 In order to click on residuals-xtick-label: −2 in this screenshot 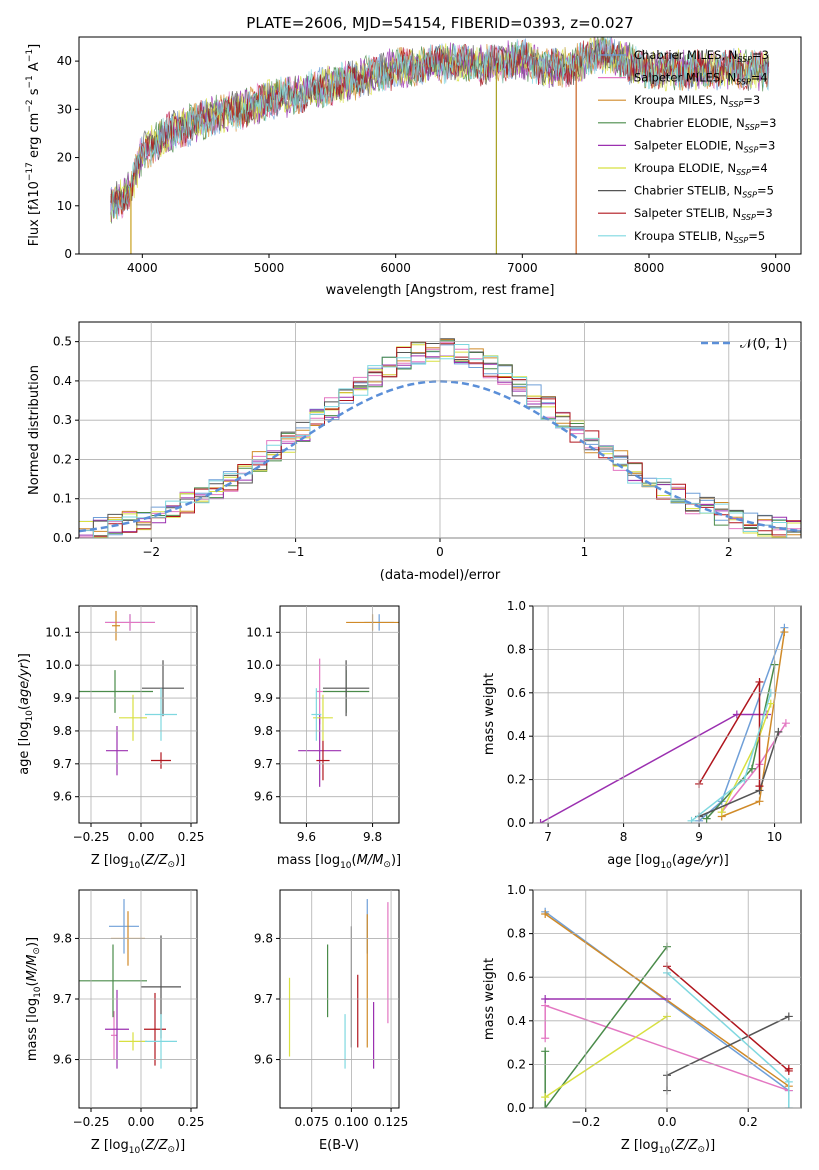, I will do `click(151, 552)`.